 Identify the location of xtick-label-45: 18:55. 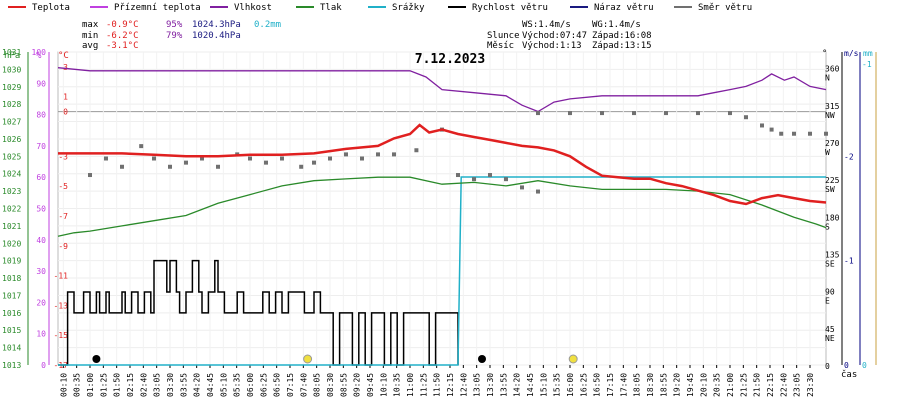
(663, 385).